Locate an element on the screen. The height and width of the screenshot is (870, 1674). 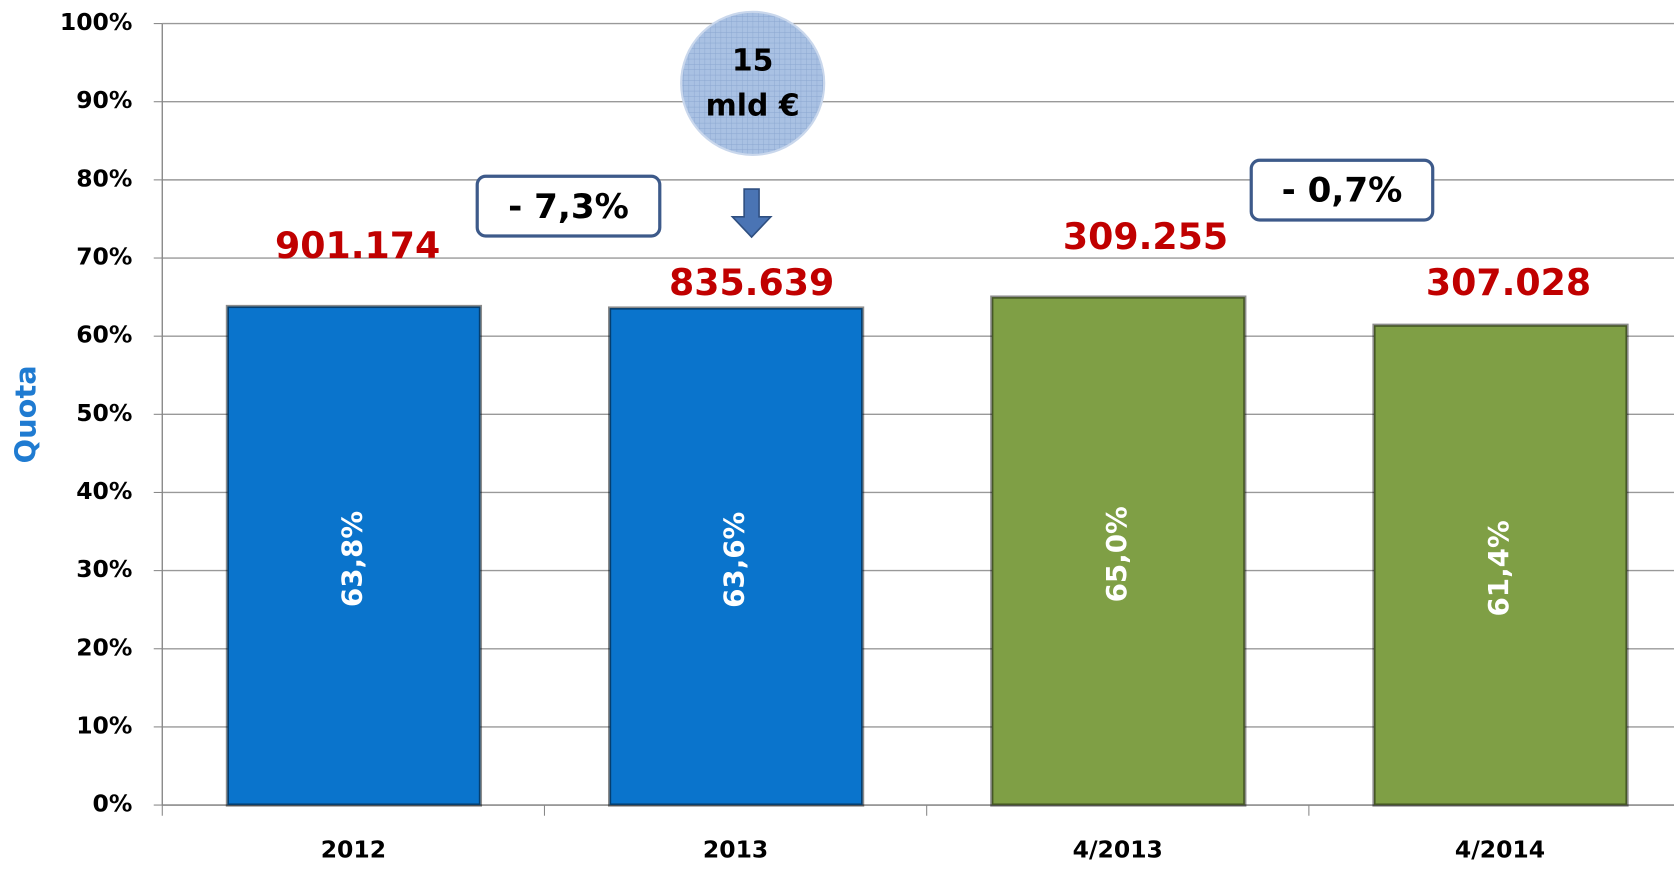
y-tick-label: 100% is located at coordinates (96, 22).